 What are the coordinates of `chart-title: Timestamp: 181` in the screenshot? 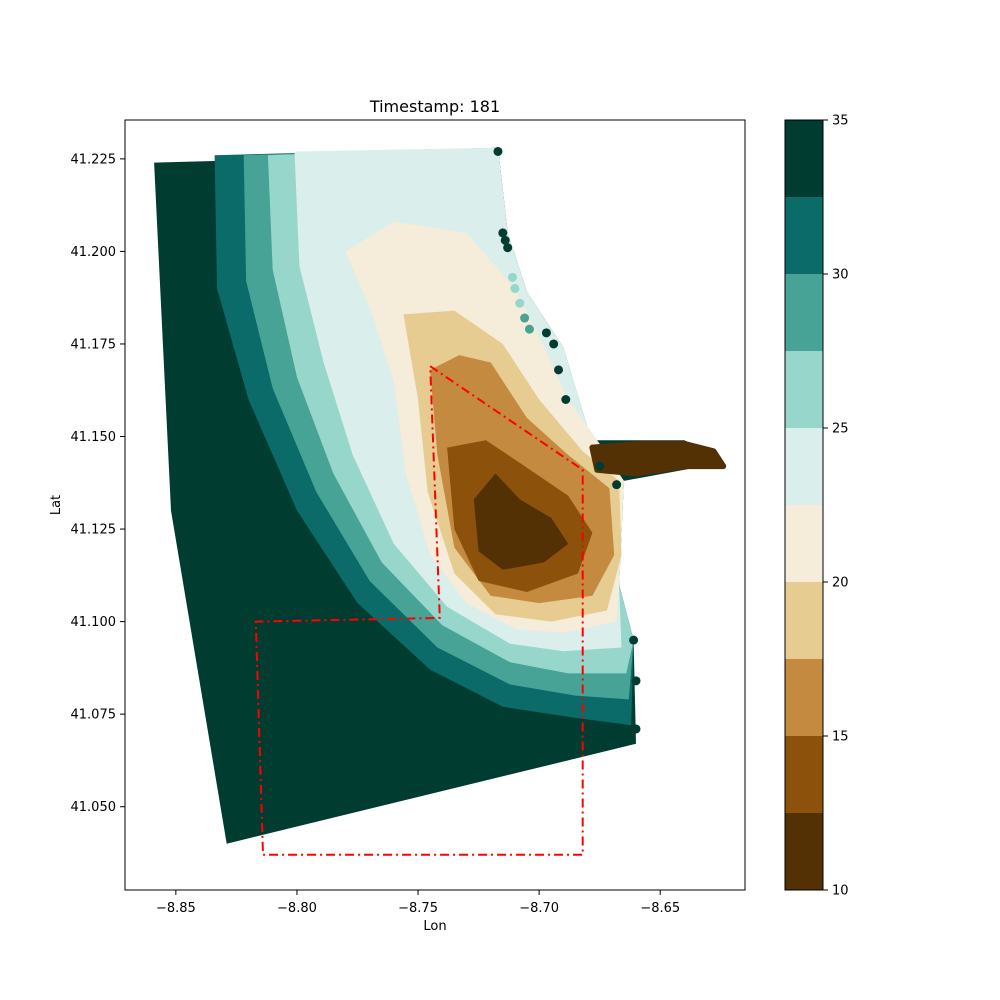 It's located at (434, 106).